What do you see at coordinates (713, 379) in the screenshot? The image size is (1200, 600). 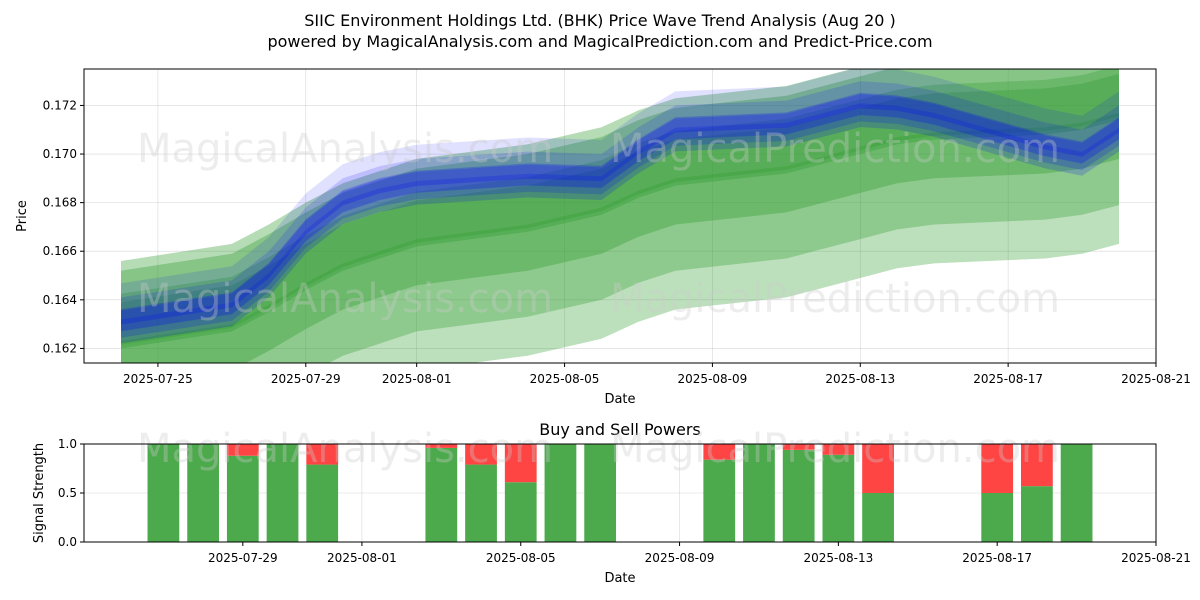 I see `price-xtick-label: 2025-08-09` at bounding box center [713, 379].